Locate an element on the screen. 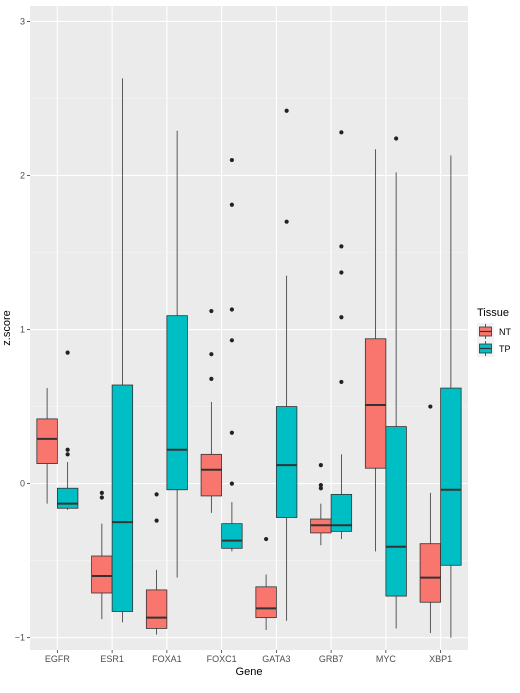  x-tick-label: MYC is located at coordinates (386, 659).